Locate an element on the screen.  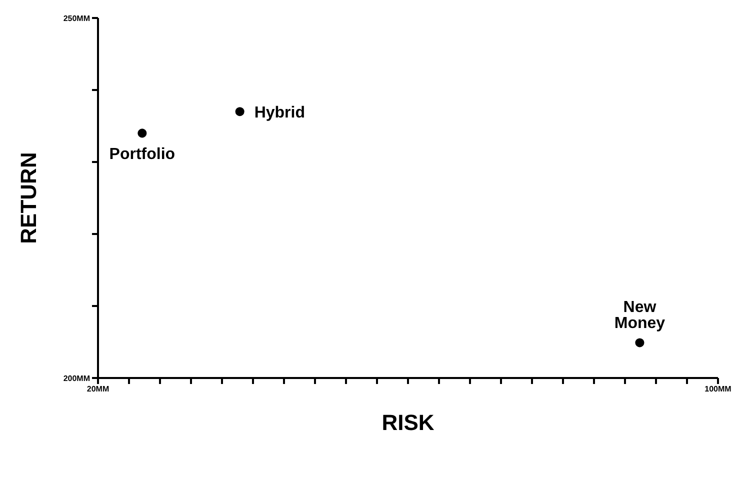
x-tick-label: 20MM is located at coordinates (98, 389).